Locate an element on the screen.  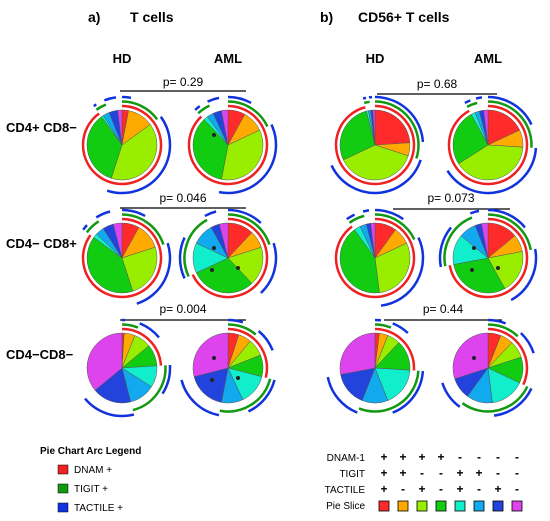
pie-5-aml is located at coordinates (488, 255).